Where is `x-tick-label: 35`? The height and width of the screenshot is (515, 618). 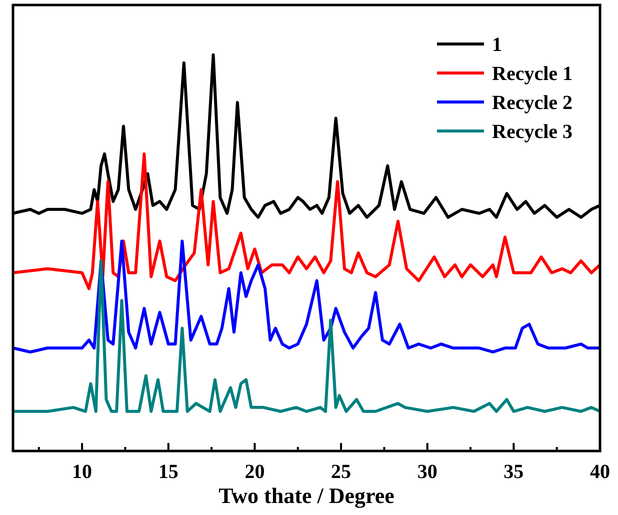 x-tick-label: 35 is located at coordinates (514, 472).